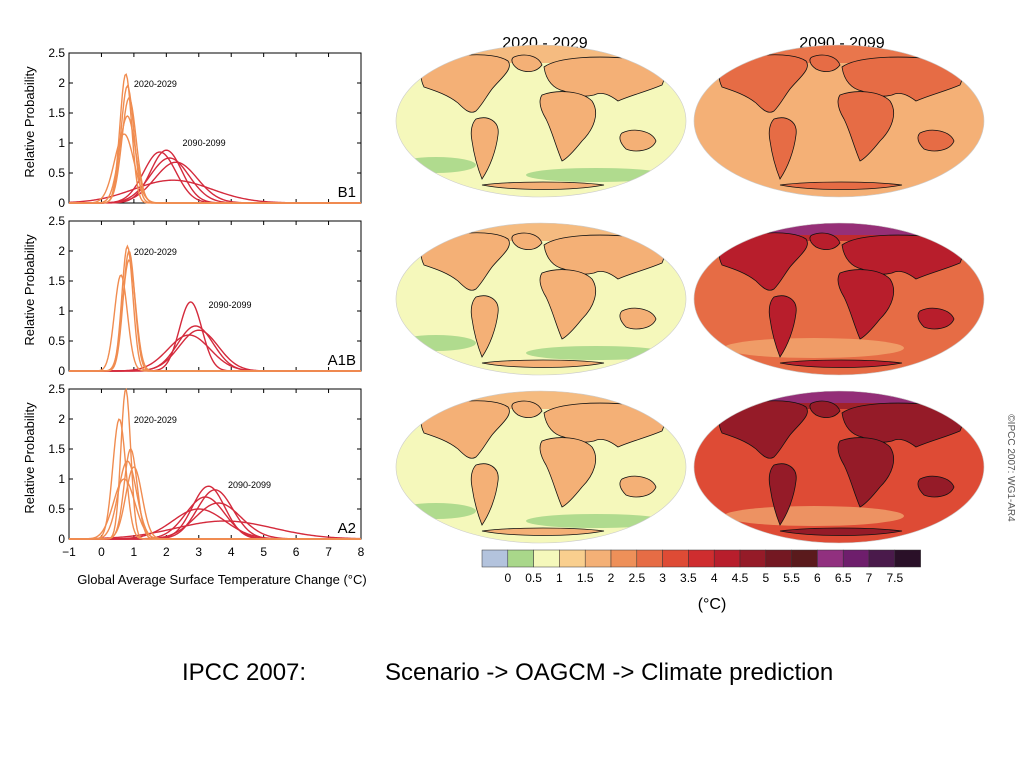 This screenshot has width=1024, height=768. Describe the element at coordinates (155, 420) in the screenshot. I see `annotation-2020-2029: 2020-2029` at that location.